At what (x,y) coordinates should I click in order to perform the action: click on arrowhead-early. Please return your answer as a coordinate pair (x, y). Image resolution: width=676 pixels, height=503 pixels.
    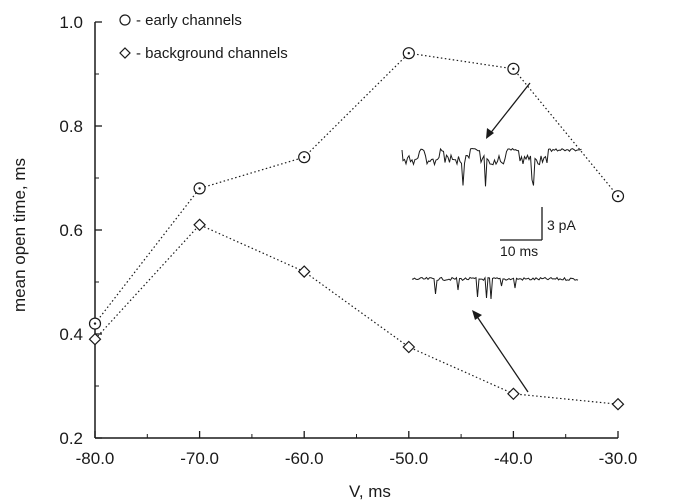
    Looking at the image, I should click on (490, 133).